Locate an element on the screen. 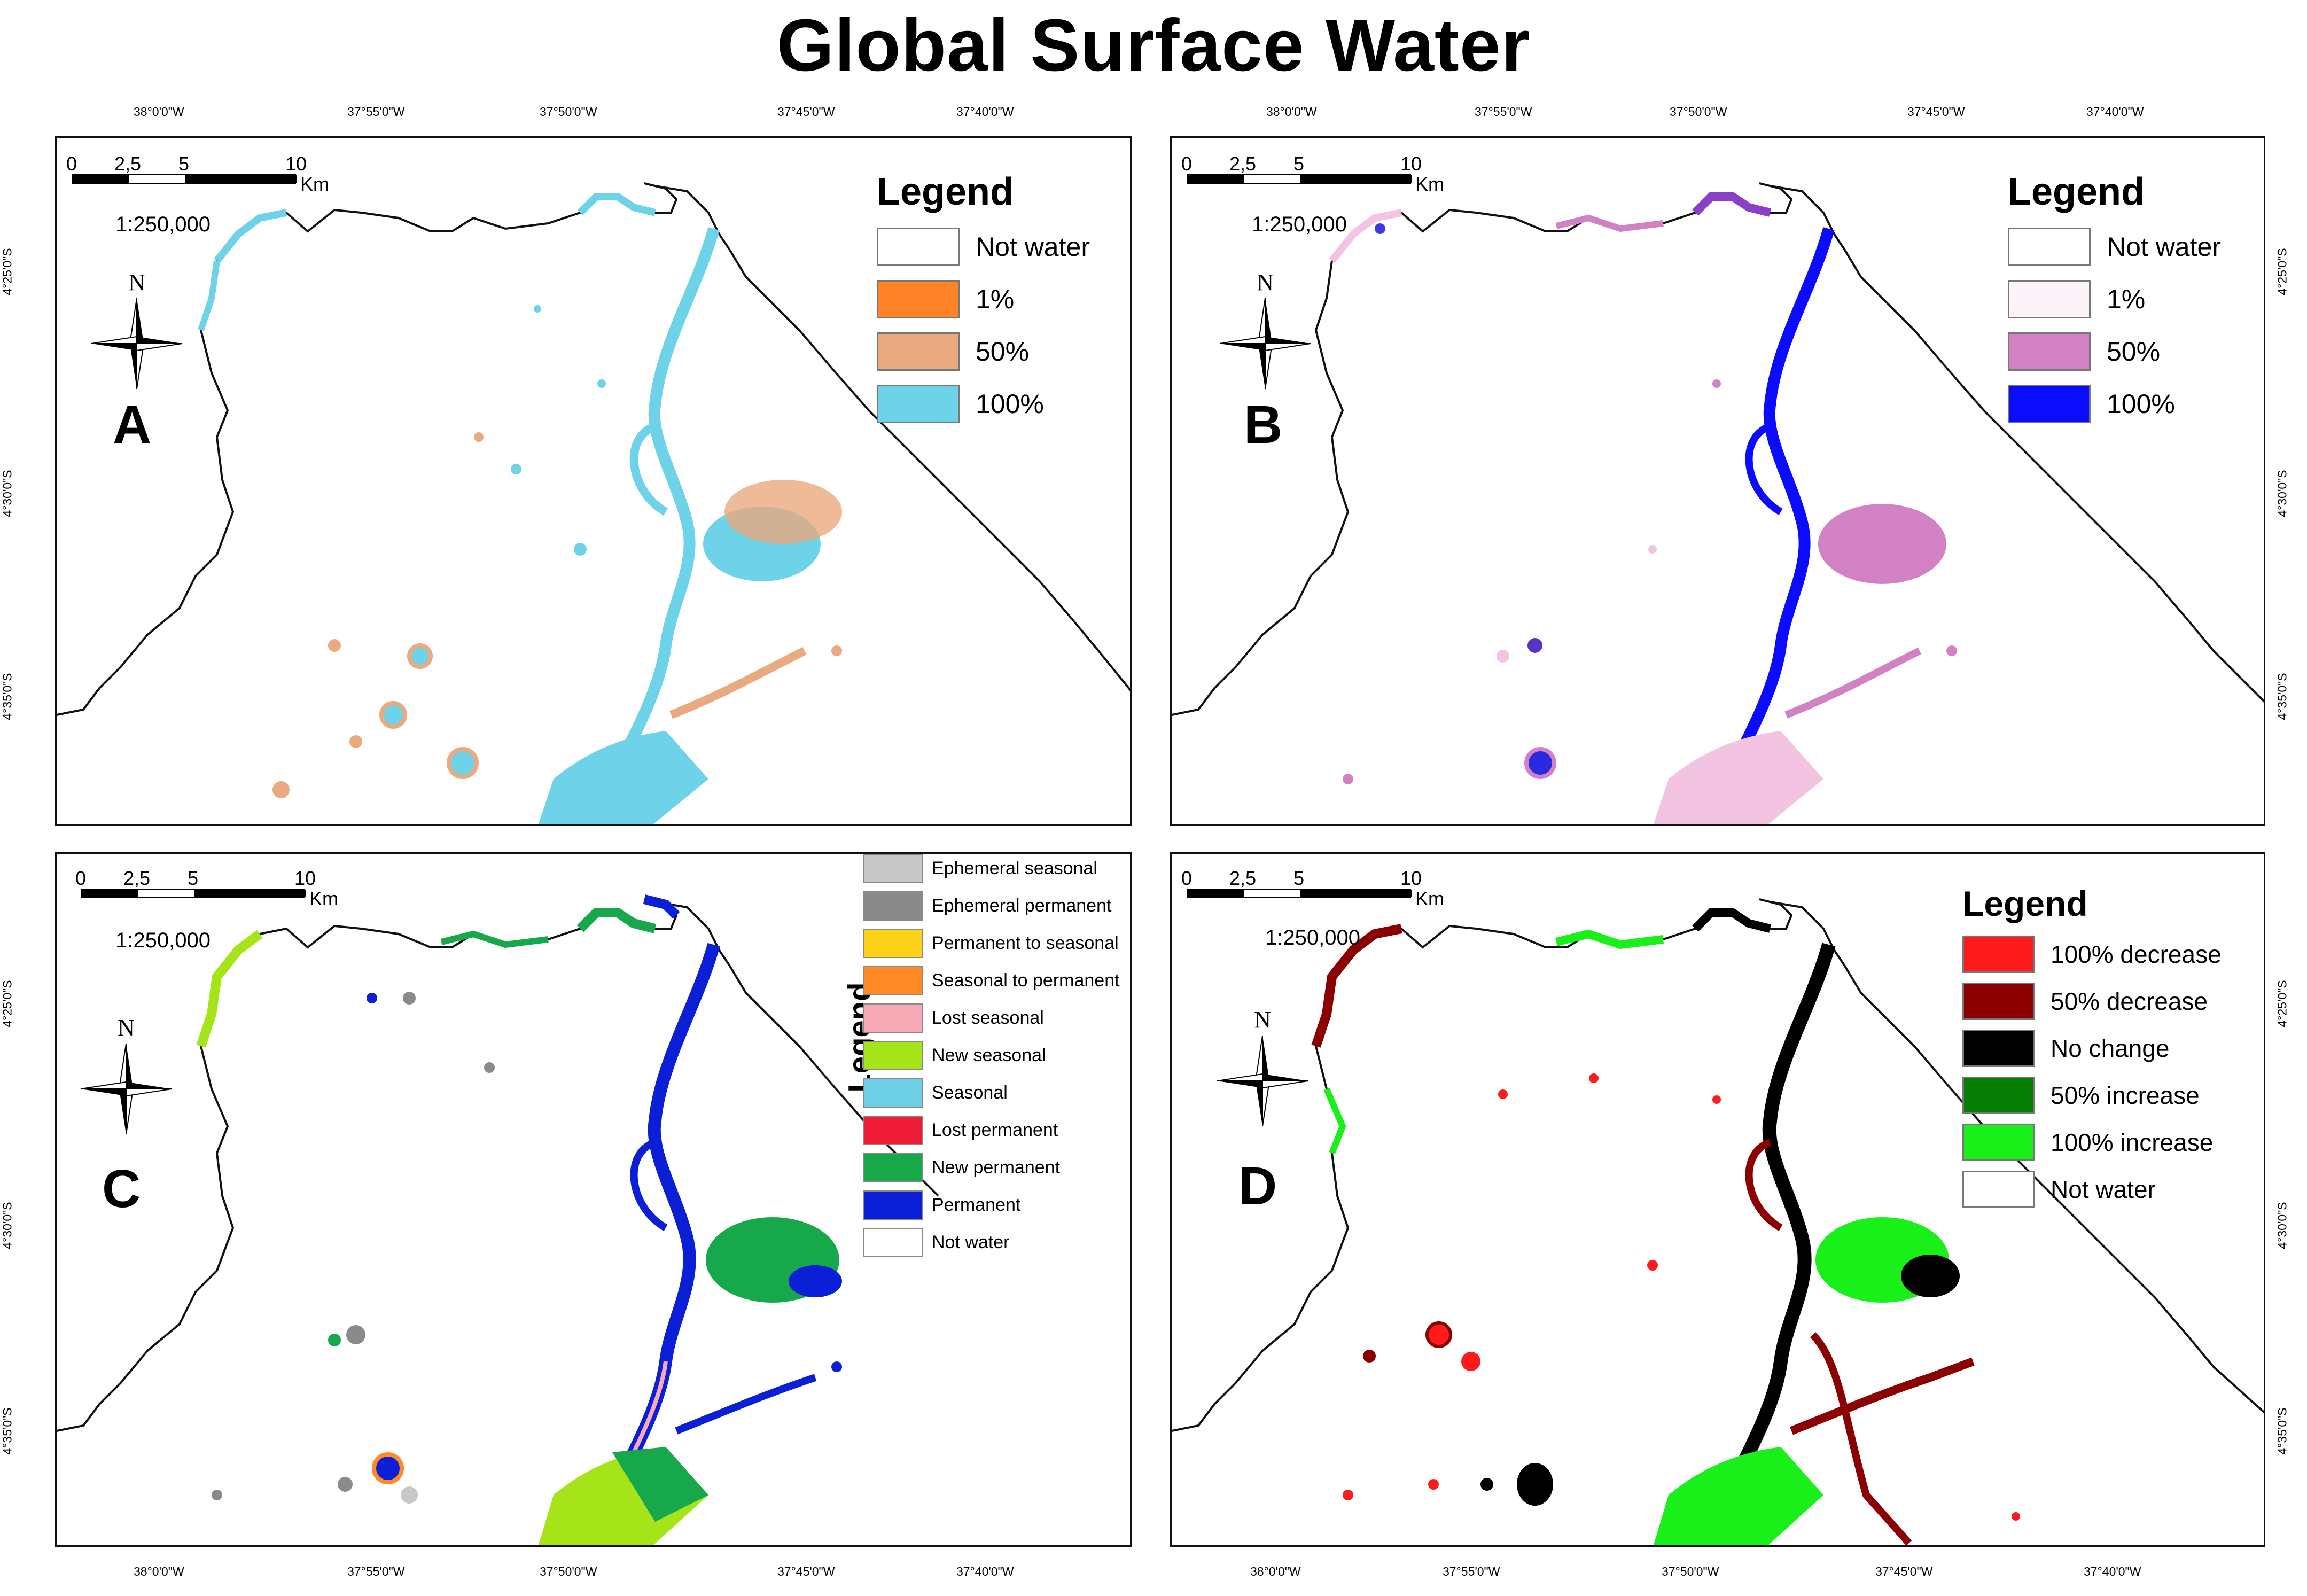  scalebar-c-2-5: 2,5 is located at coordinates (137, 878).